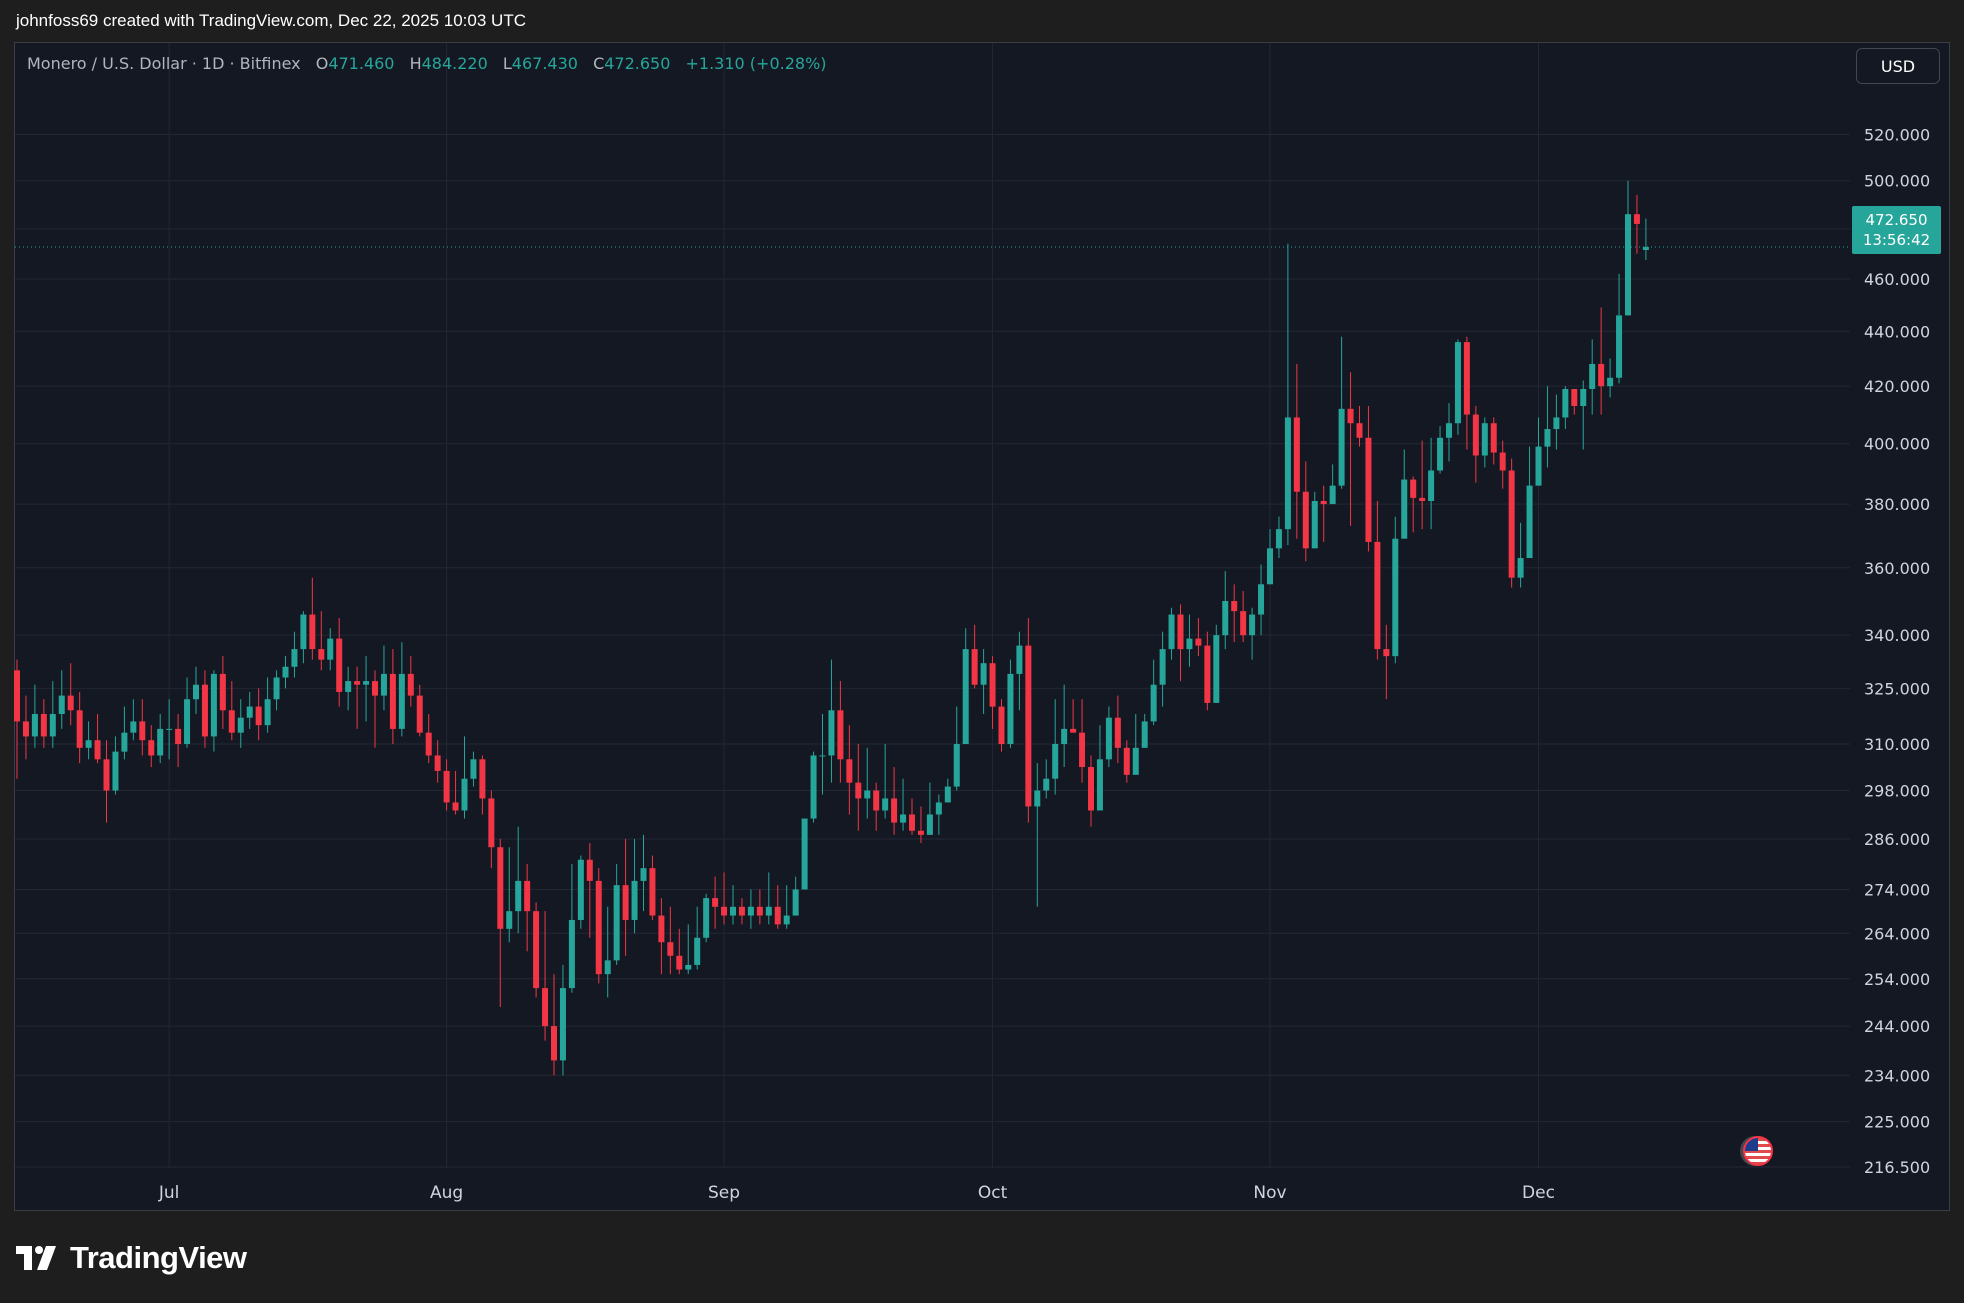 This screenshot has width=1964, height=1303. I want to click on time-tick-label: Jul, so click(169, 1193).